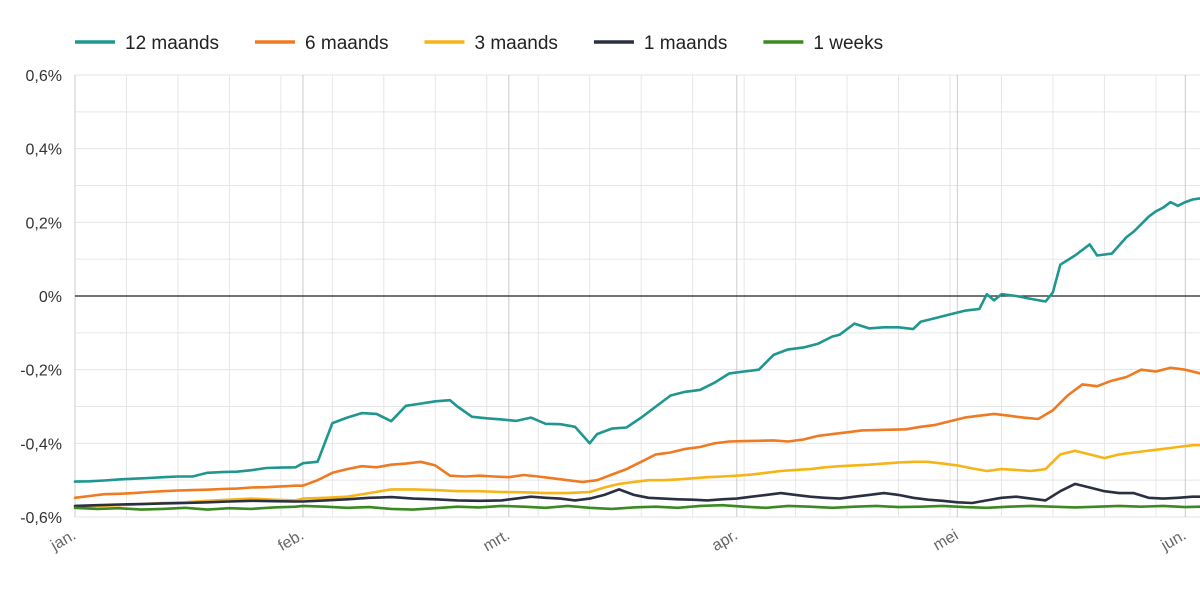  What do you see at coordinates (848, 43) in the screenshot?
I see `legend-label: 1 weeks` at bounding box center [848, 43].